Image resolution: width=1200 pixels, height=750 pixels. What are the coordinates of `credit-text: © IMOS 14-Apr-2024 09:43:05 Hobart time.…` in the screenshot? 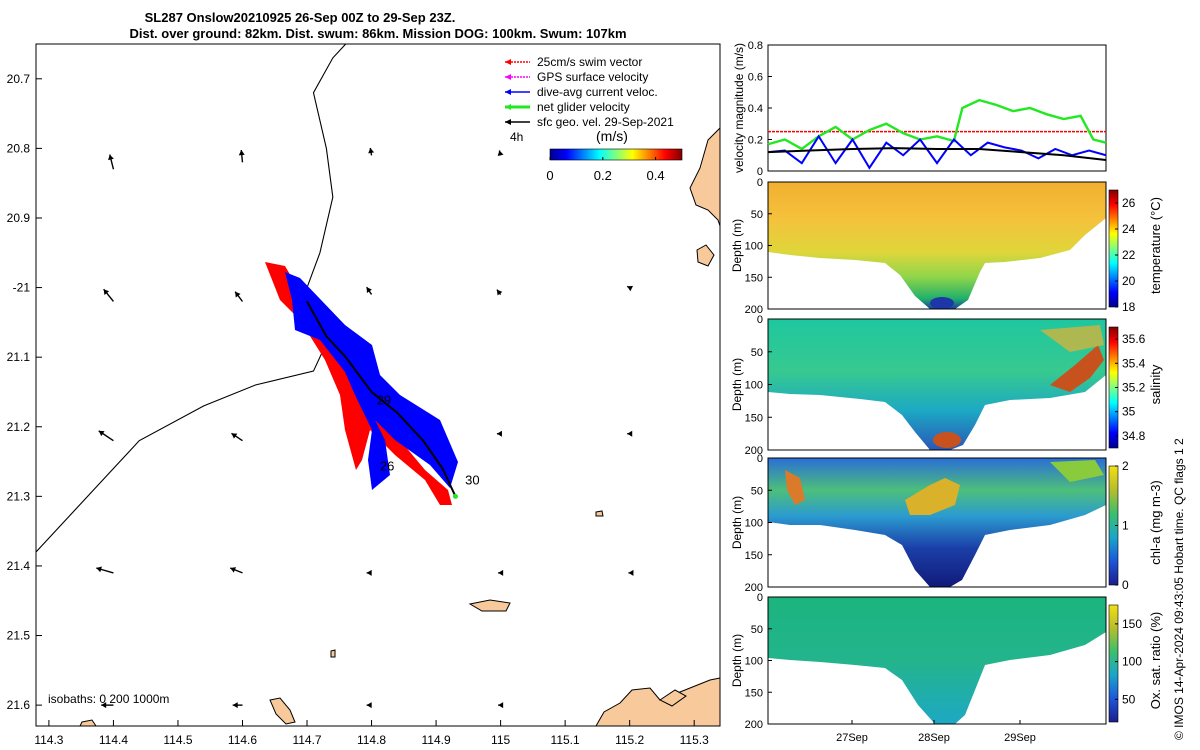 It's located at (1179, 589).